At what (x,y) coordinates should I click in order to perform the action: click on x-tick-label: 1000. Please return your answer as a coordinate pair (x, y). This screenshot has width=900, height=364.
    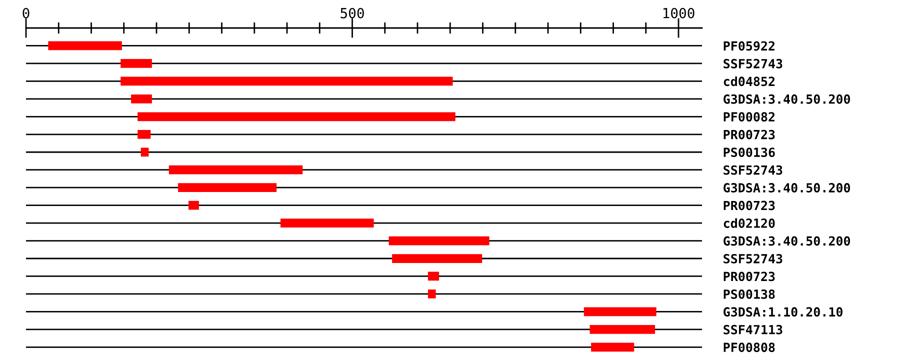
    Looking at the image, I should click on (678, 13).